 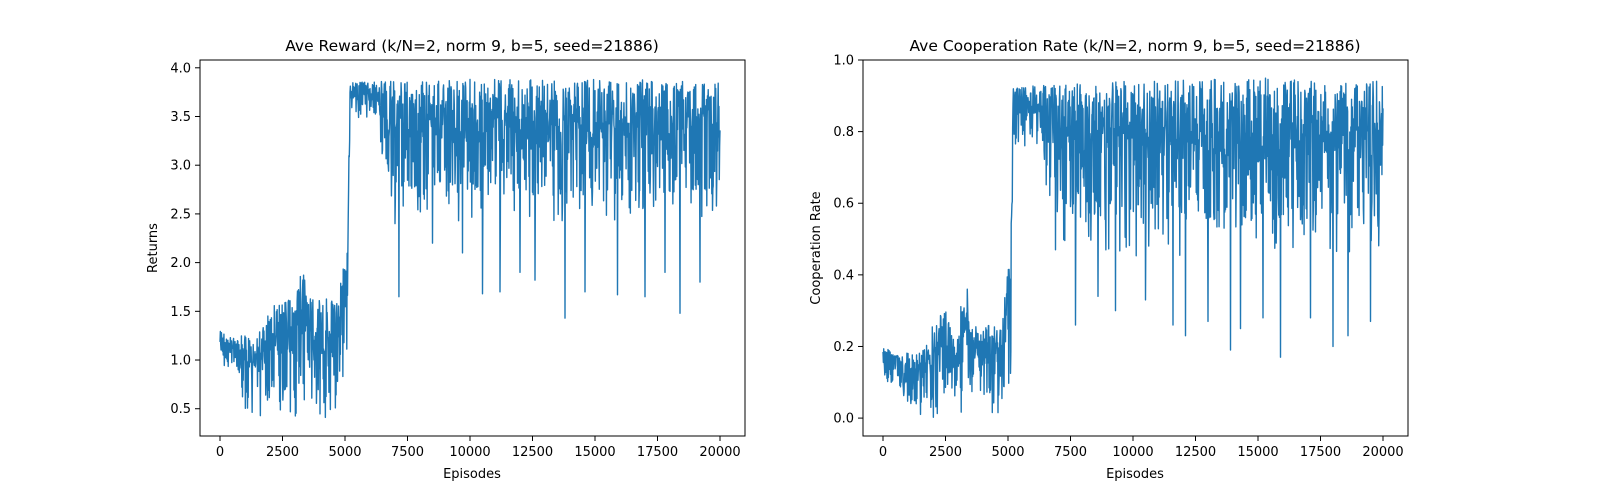 What do you see at coordinates (719, 452) in the screenshot?
I see `reward-xtick-label: 20000` at bounding box center [719, 452].